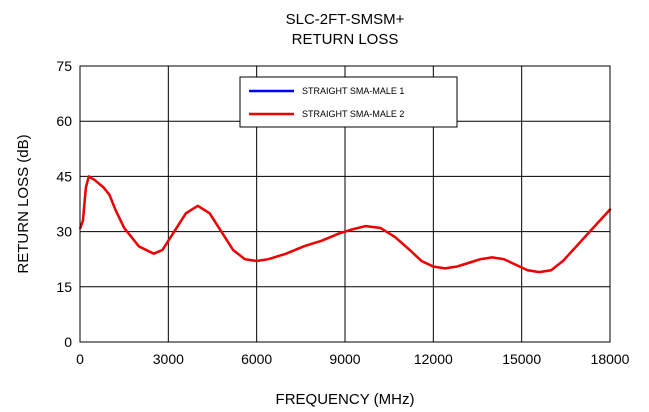  What do you see at coordinates (353, 91) in the screenshot?
I see `legend-label-series-1: STRAIGHT SMA-MALE 1` at bounding box center [353, 91].